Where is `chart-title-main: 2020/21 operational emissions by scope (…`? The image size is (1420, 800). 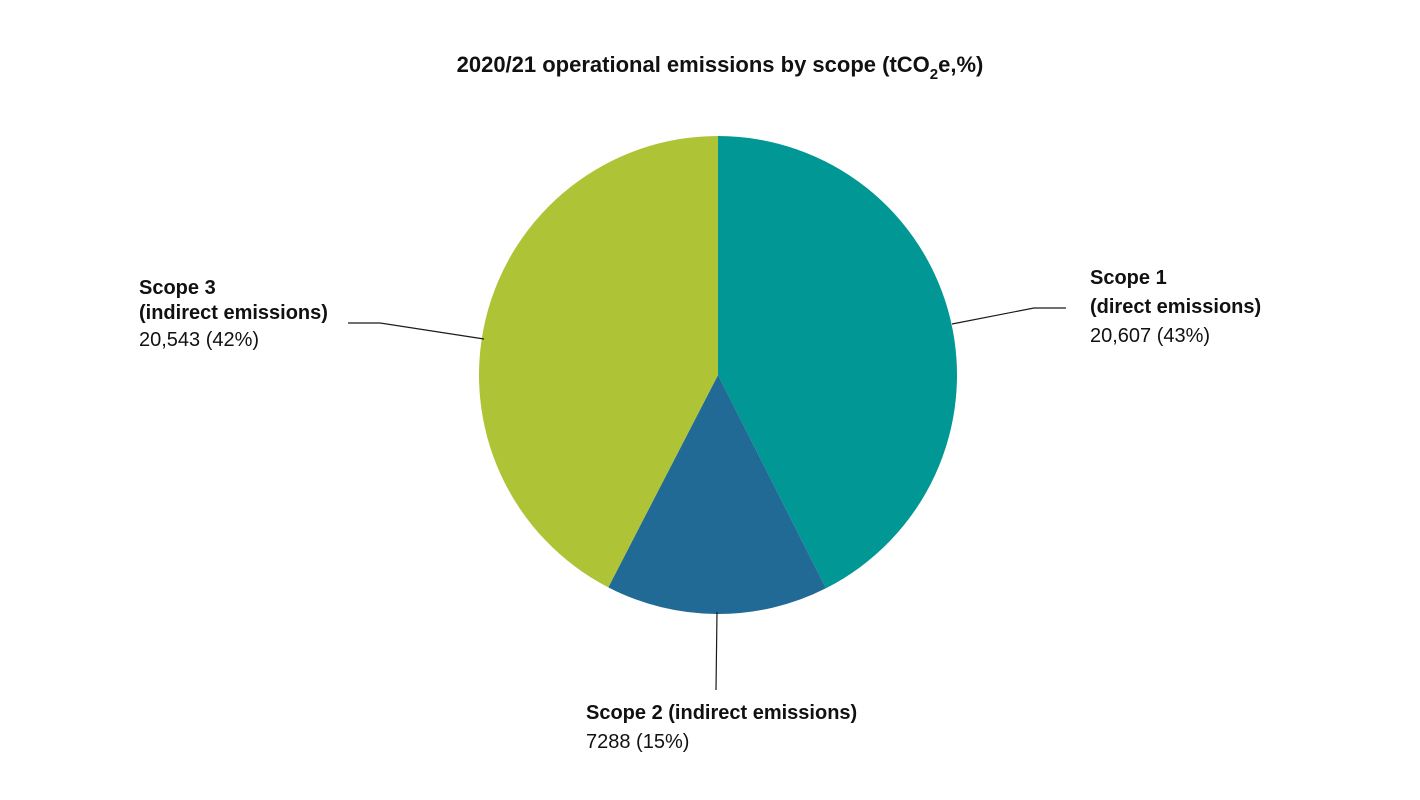
chart-title-main: 2020/21 operational emissions by scope (… is located at coordinates (693, 64).